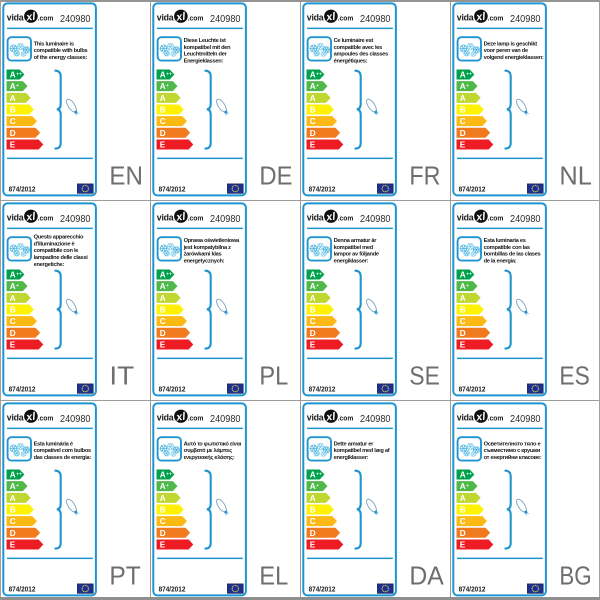 The image size is (600, 600). What do you see at coordinates (512, 255) in the screenshot?
I see `svg-text: bombillas de las clases` at bounding box center [512, 255].